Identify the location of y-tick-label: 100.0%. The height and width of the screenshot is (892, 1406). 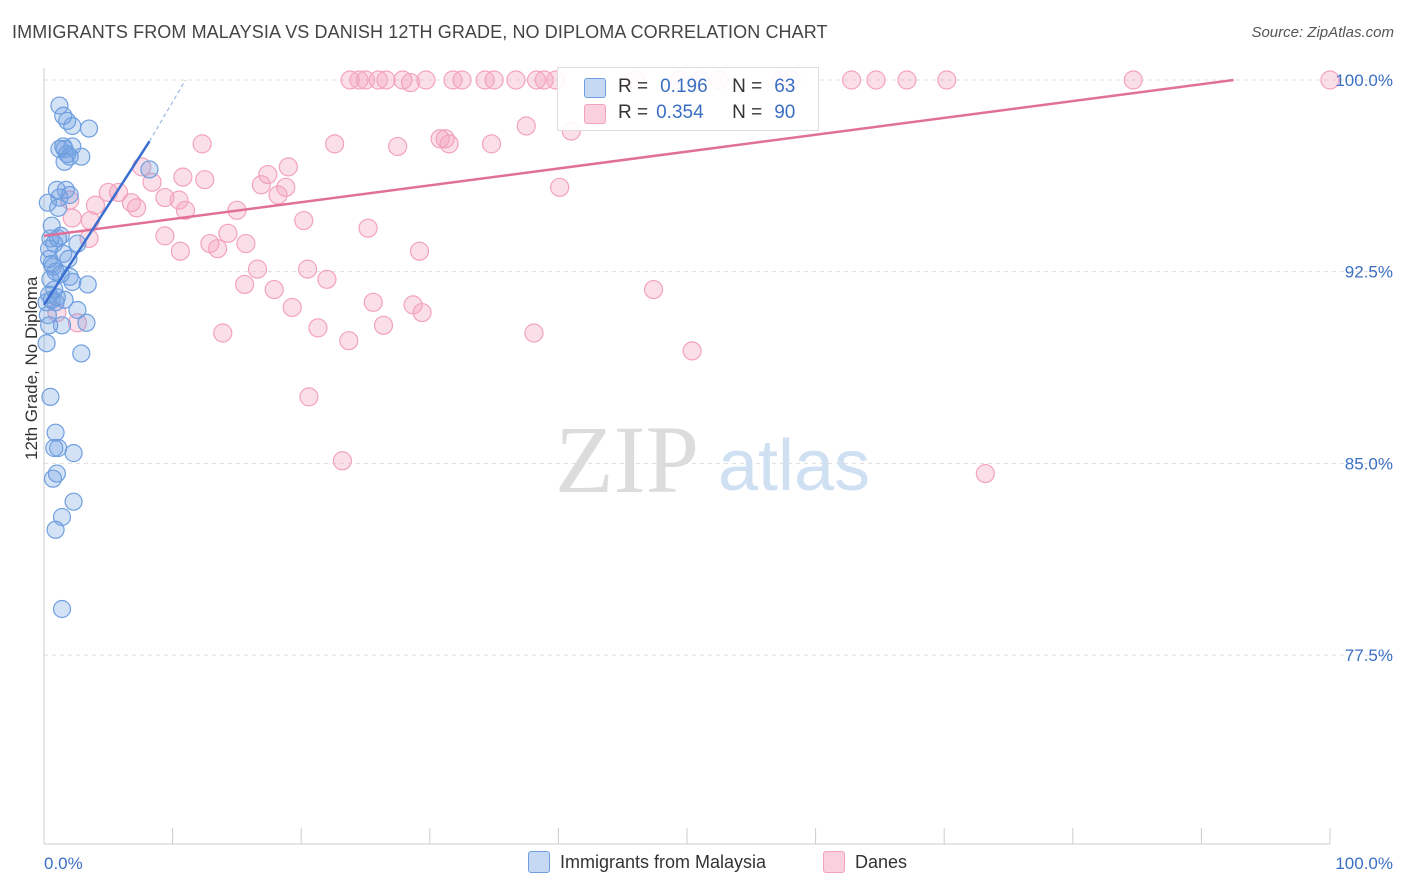
(1364, 80).